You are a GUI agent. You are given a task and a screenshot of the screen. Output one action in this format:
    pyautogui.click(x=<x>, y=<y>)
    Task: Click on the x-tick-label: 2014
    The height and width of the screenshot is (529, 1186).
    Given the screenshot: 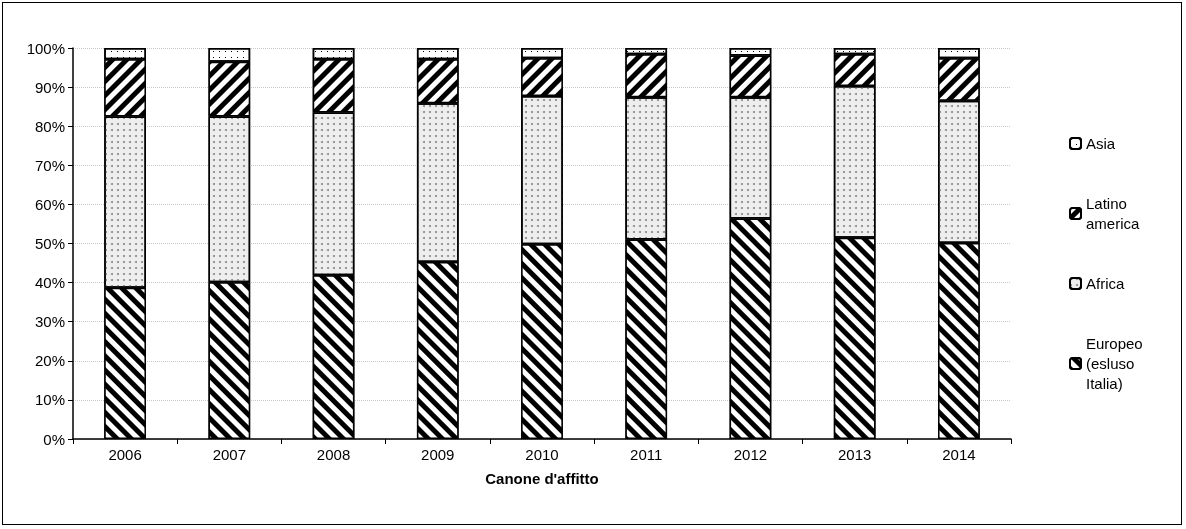 What is the action you would take?
    pyautogui.click(x=959, y=454)
    